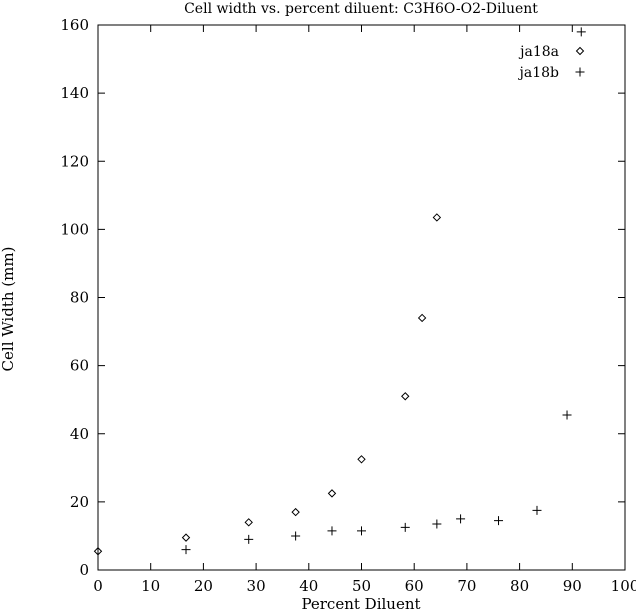 This screenshot has height=613, width=636. What do you see at coordinates (308, 586) in the screenshot?
I see `x-tick-label: 40` at bounding box center [308, 586].